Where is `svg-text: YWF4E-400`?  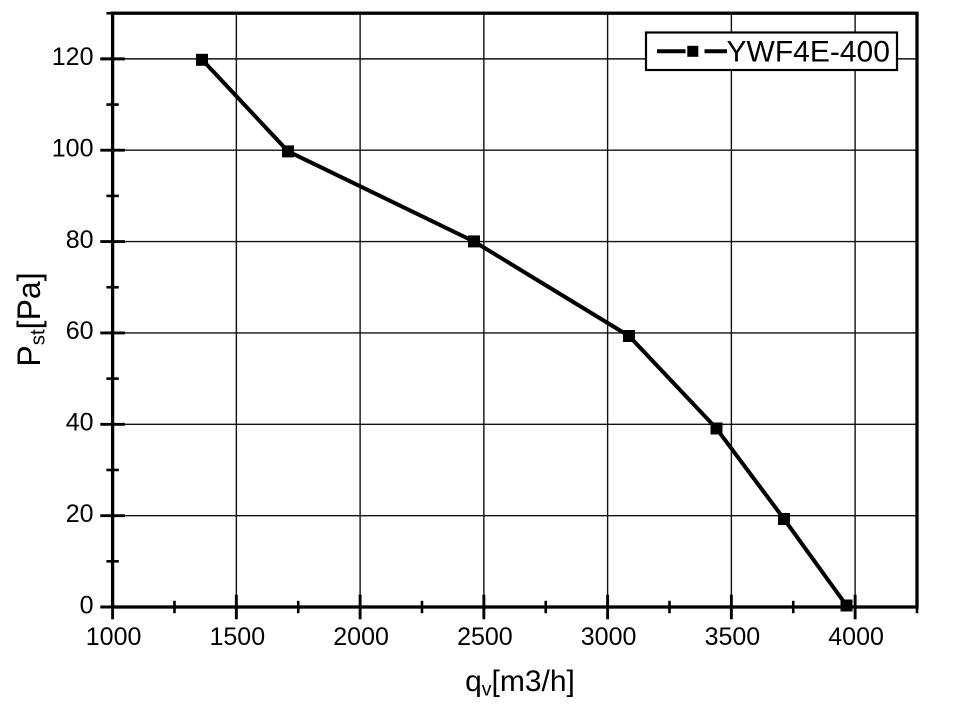 svg-text: YWF4E-400 is located at coordinates (808, 52).